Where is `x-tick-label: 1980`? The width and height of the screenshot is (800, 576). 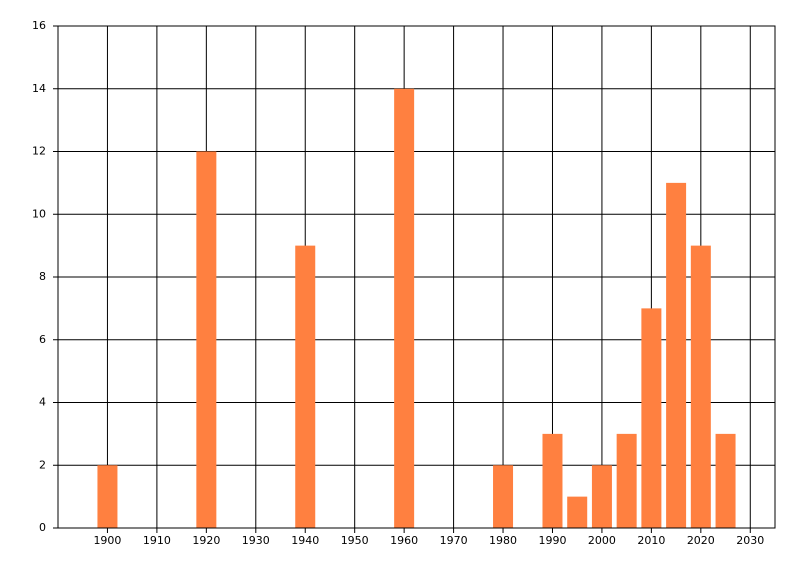 x-tick-label: 1980 is located at coordinates (503, 540).